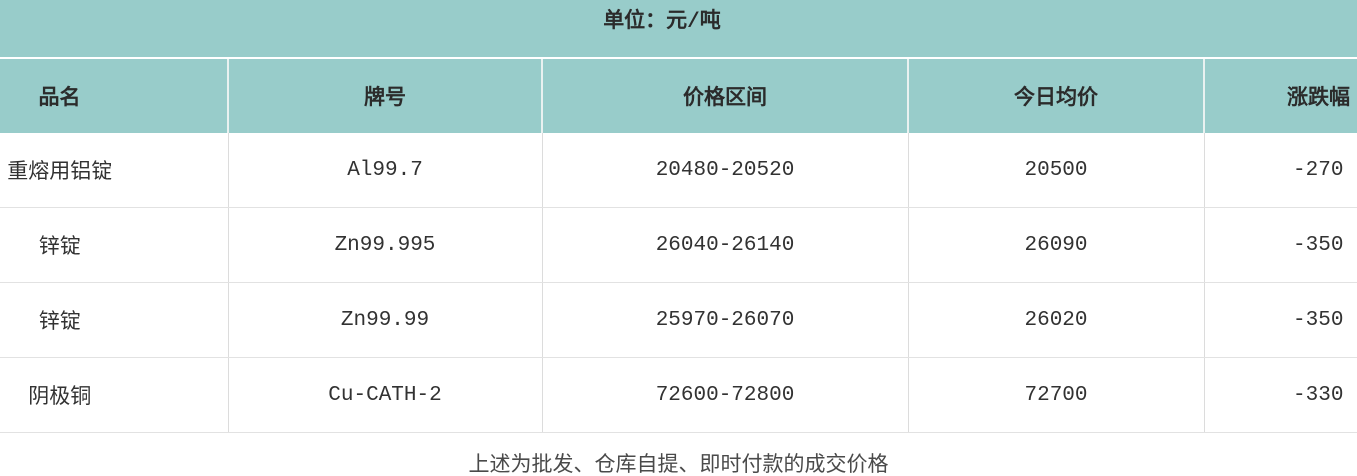 The width and height of the screenshot is (1357, 476). I want to click on price-range-cell: 72600-72800, so click(724, 395).